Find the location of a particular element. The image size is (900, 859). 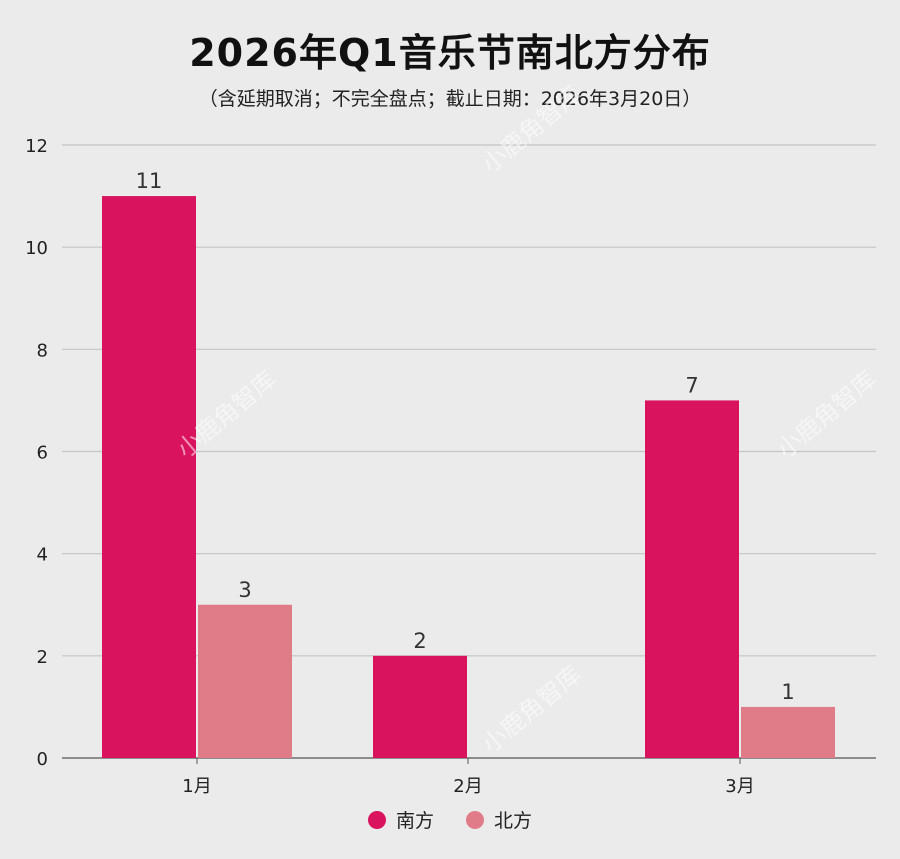

chart-title: 2026年Q1音乐节南北方分布 is located at coordinates (450, 53).